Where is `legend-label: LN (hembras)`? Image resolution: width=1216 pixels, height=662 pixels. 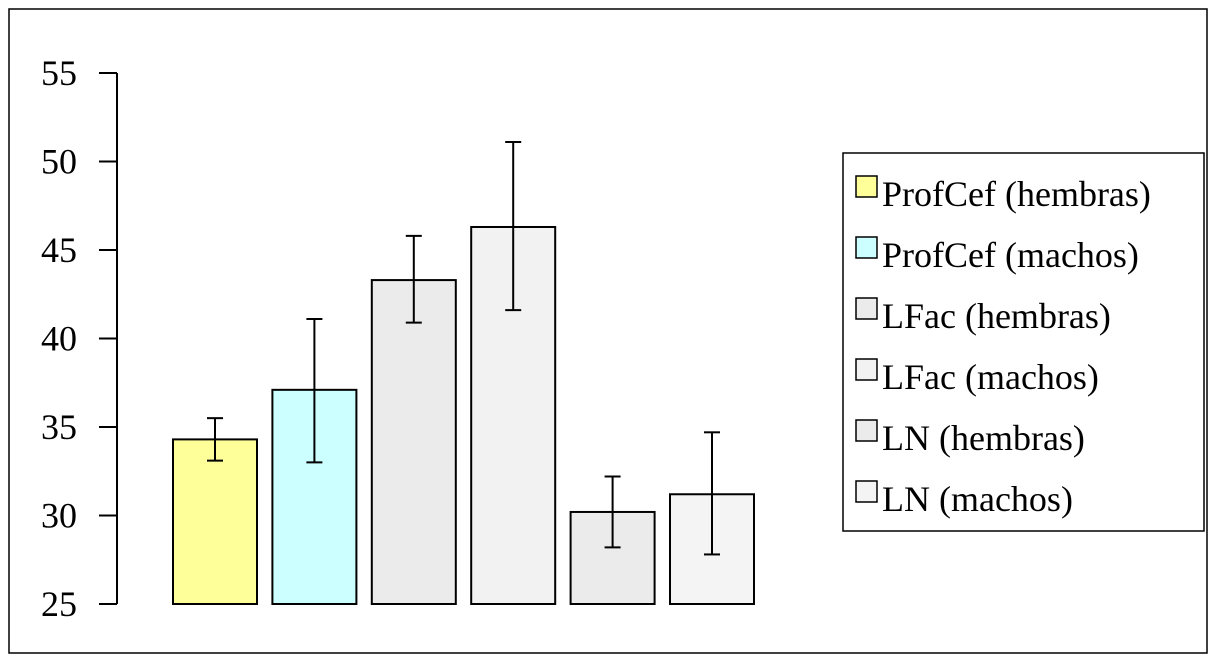 legend-label: LN (hembras) is located at coordinates (983, 438).